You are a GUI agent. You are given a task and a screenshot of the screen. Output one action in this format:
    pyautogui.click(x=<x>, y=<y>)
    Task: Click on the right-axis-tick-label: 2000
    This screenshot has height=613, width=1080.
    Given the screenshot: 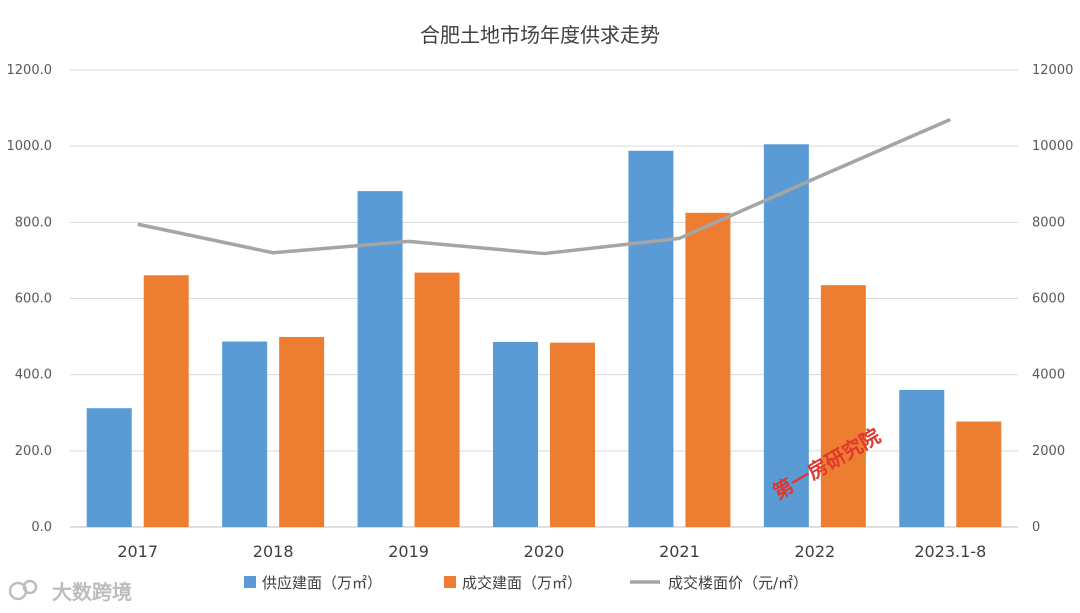 What is the action you would take?
    pyautogui.click(x=1048, y=451)
    